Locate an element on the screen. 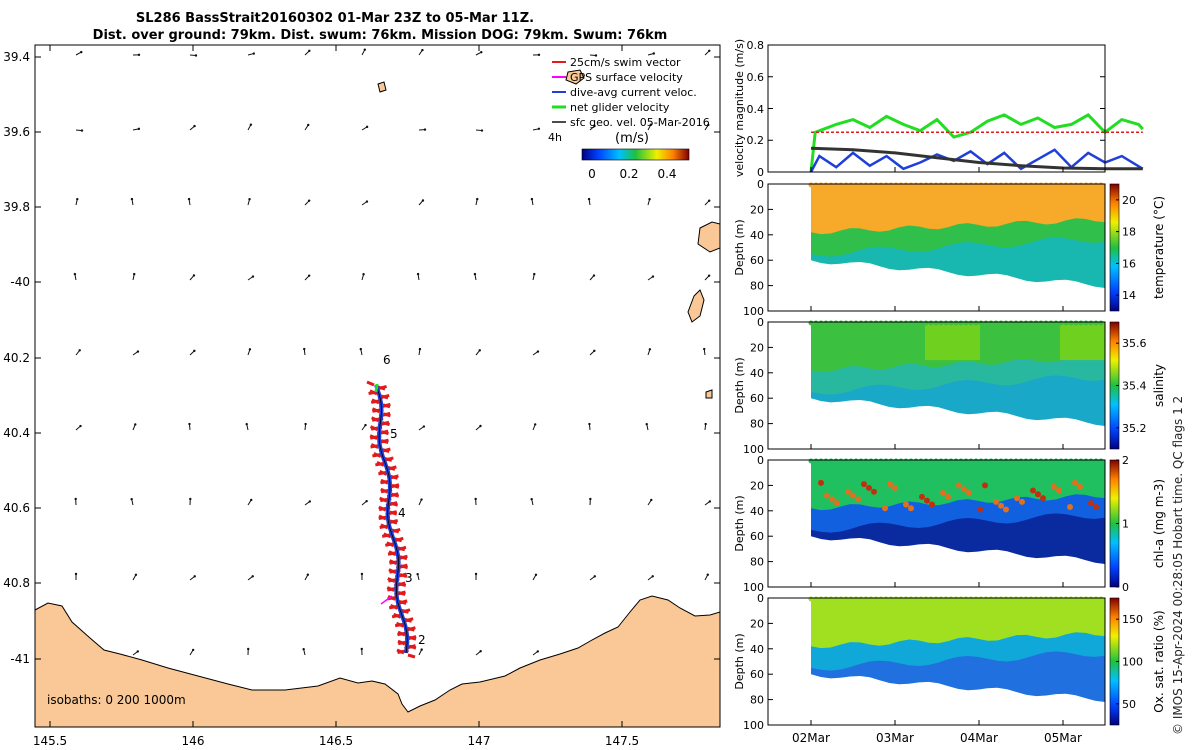 The image size is (1200, 750). colorbar-tick-1: 0.2 is located at coordinates (628, 174).